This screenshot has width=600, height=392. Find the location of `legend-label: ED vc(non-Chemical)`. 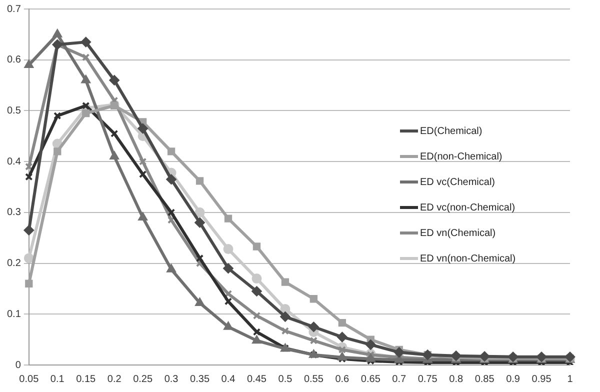

legend-label: ED vc(non-Chemical) is located at coordinates (468, 208).